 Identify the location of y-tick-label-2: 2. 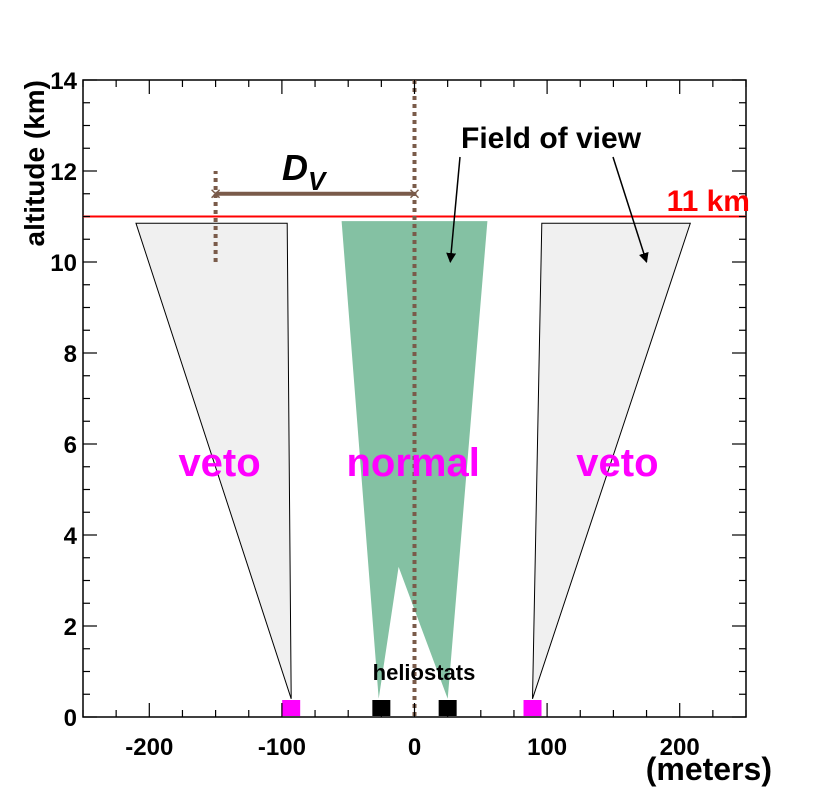
(70, 627).